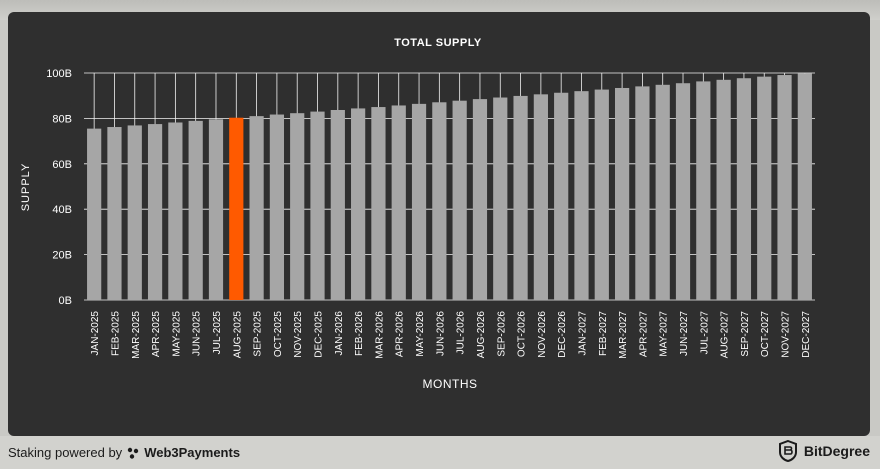  What do you see at coordinates (62, 165) in the screenshot?
I see `y-tick-label: 60B` at bounding box center [62, 165].